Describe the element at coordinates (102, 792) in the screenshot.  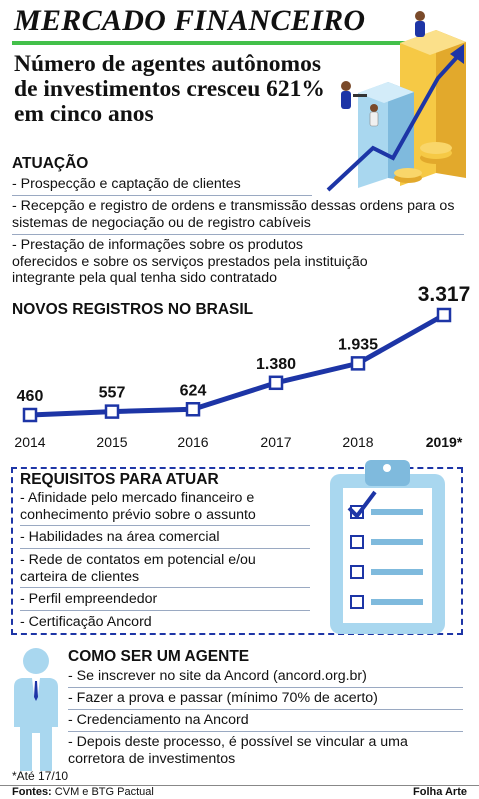
I see `sources-text: CVM e BTG Pactual` at that location.